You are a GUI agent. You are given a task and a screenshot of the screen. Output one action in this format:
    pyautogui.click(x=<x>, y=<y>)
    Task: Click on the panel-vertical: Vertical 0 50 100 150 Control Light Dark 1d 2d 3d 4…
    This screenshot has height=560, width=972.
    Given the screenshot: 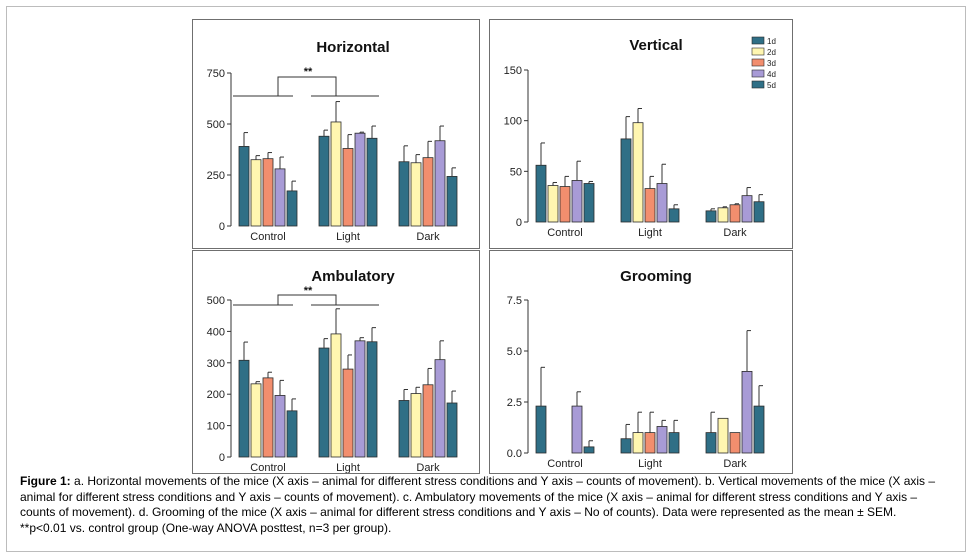 What is the action you would take?
    pyautogui.click(x=641, y=134)
    